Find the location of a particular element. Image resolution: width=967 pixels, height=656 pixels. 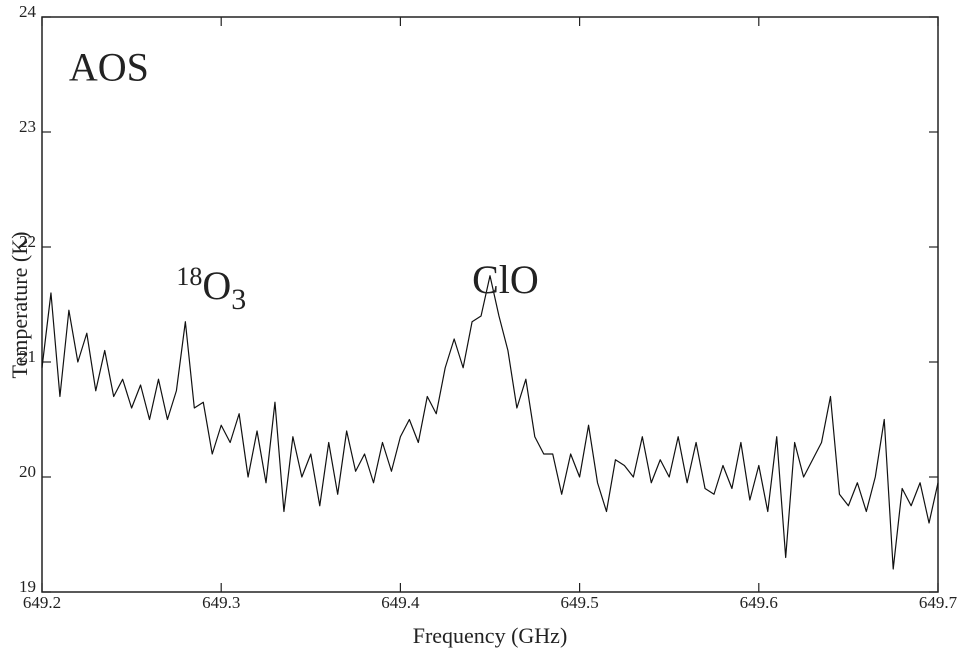

y-tick-label: 24 is located at coordinates (28, 11).